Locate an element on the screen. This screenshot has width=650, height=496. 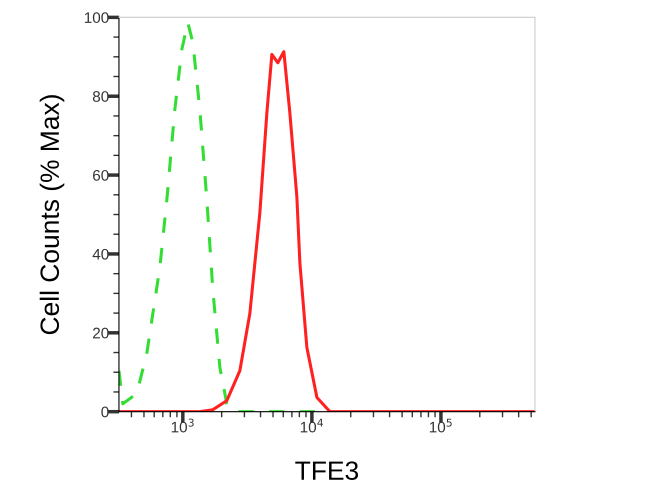
y-tick-label: 40 is located at coordinates (100, 254).